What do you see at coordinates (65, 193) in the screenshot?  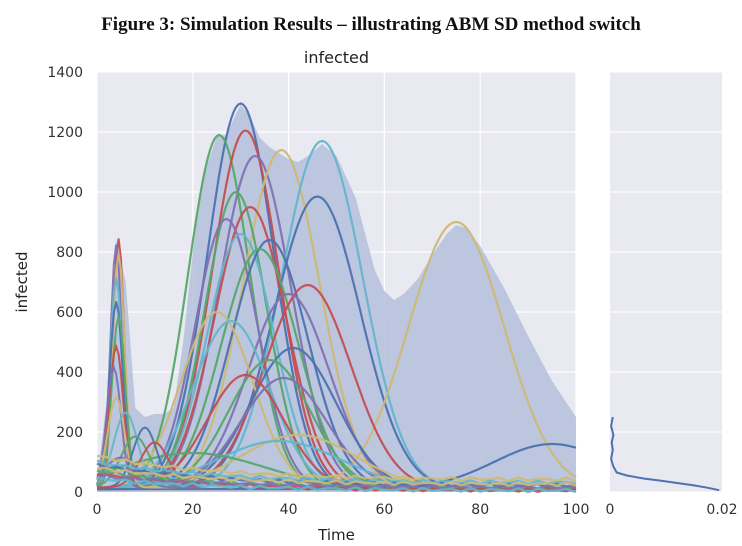 I see `y-tick-label: 1000` at bounding box center [65, 193].